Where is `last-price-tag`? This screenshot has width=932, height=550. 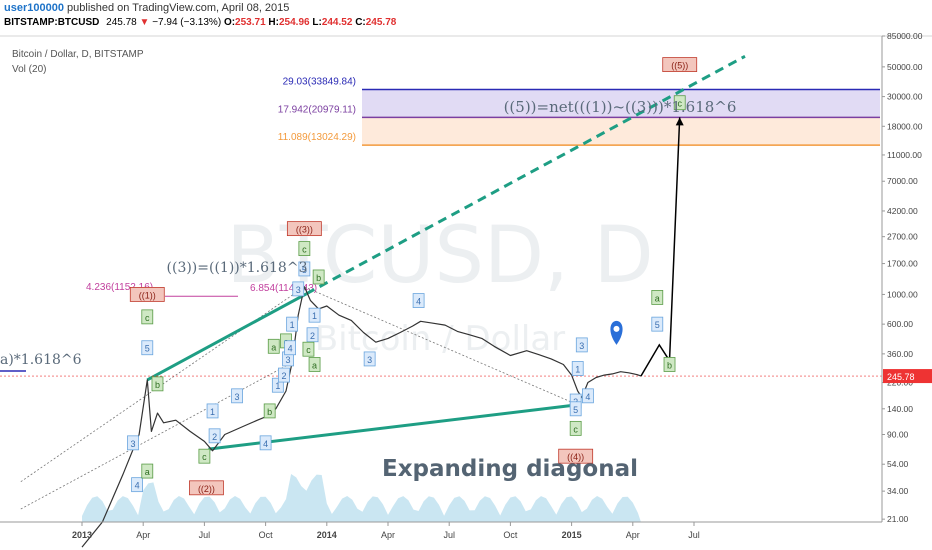 last-price-tag is located at coordinates (907, 376).